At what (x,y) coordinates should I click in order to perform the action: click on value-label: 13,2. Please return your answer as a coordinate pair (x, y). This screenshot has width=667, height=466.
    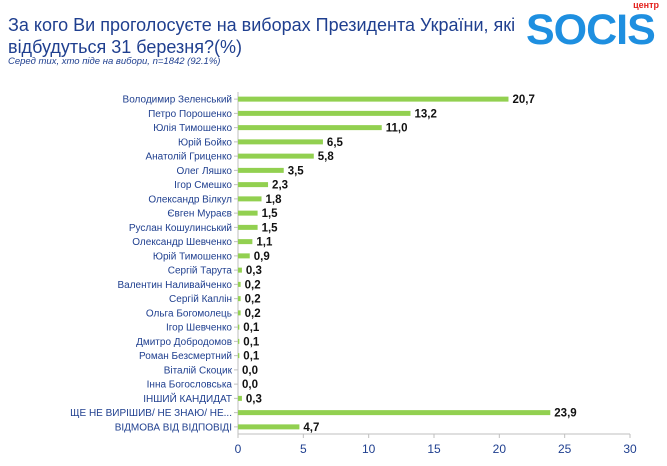
    Looking at the image, I should click on (425, 114).